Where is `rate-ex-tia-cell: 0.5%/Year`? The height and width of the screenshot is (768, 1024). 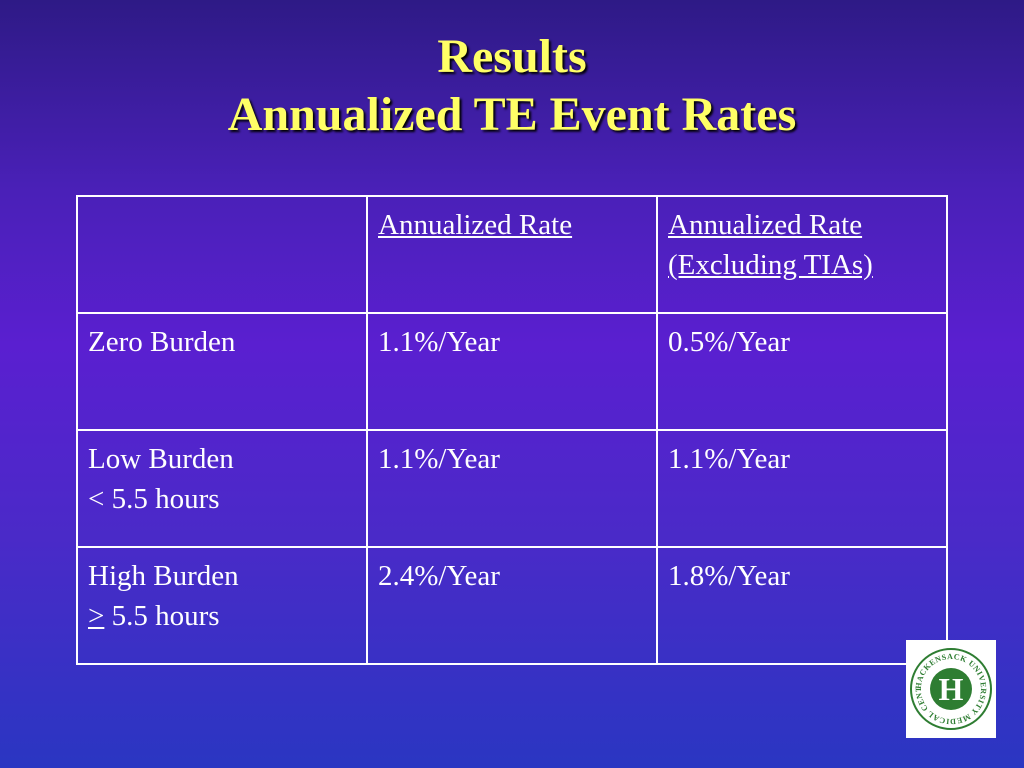 rate-ex-tia-cell: 0.5%/Year is located at coordinates (802, 371).